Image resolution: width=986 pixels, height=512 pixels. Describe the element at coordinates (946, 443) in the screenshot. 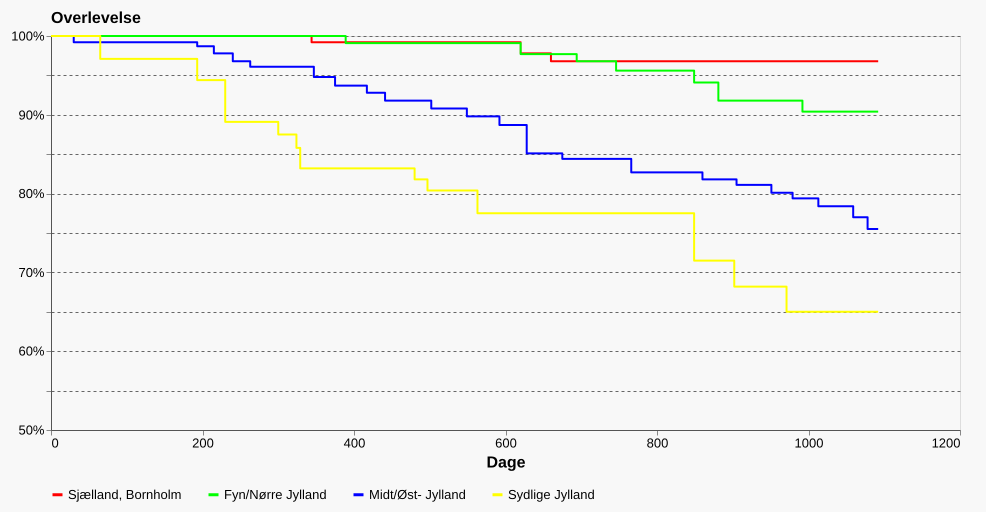

I see `x-tick-label: 1200` at that location.